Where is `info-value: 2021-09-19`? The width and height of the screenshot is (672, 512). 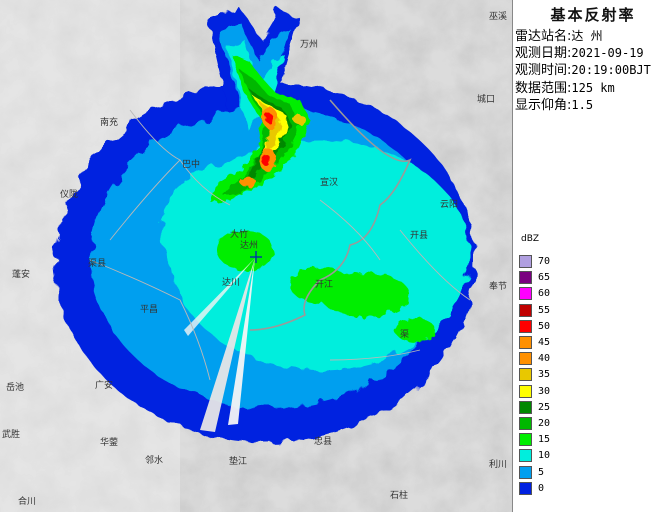 info-value: 2021-09-19 is located at coordinates (607, 53).